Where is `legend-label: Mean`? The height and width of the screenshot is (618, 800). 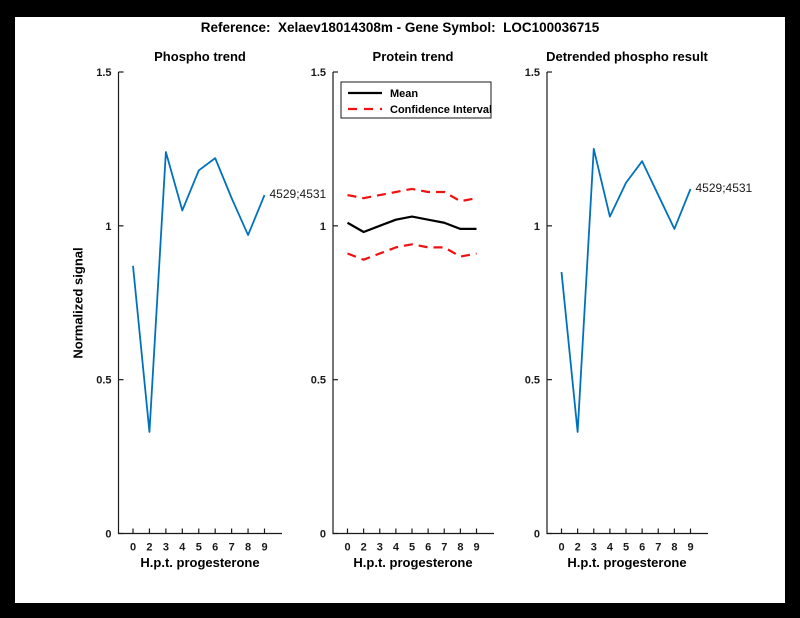 legend-label: Mean is located at coordinates (404, 94).